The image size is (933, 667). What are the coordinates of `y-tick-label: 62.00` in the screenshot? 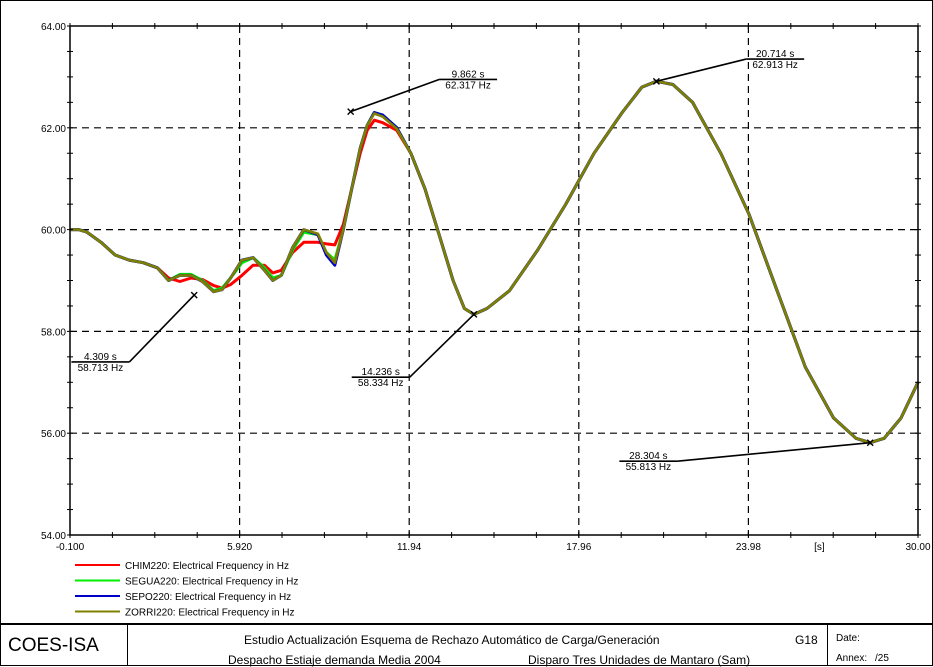 It's located at (53, 129).